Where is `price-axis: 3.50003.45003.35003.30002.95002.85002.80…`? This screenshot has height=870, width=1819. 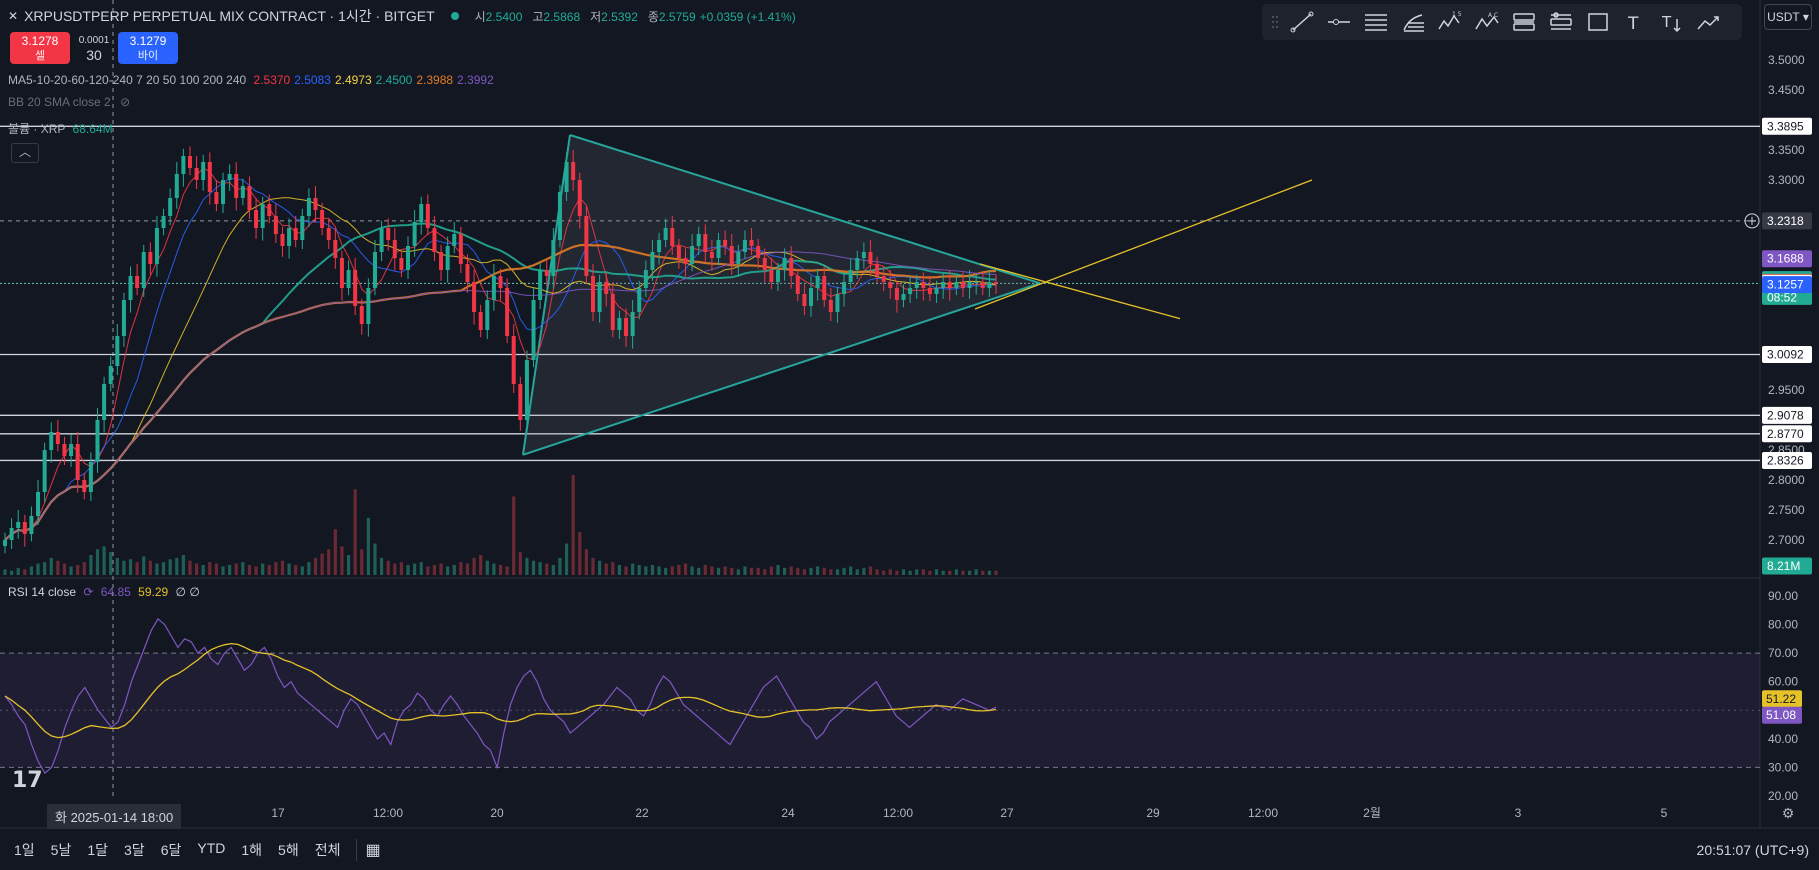 price-axis: 3.50003.45003.35003.30002.95002.85002.80… is located at coordinates (1778, 428).